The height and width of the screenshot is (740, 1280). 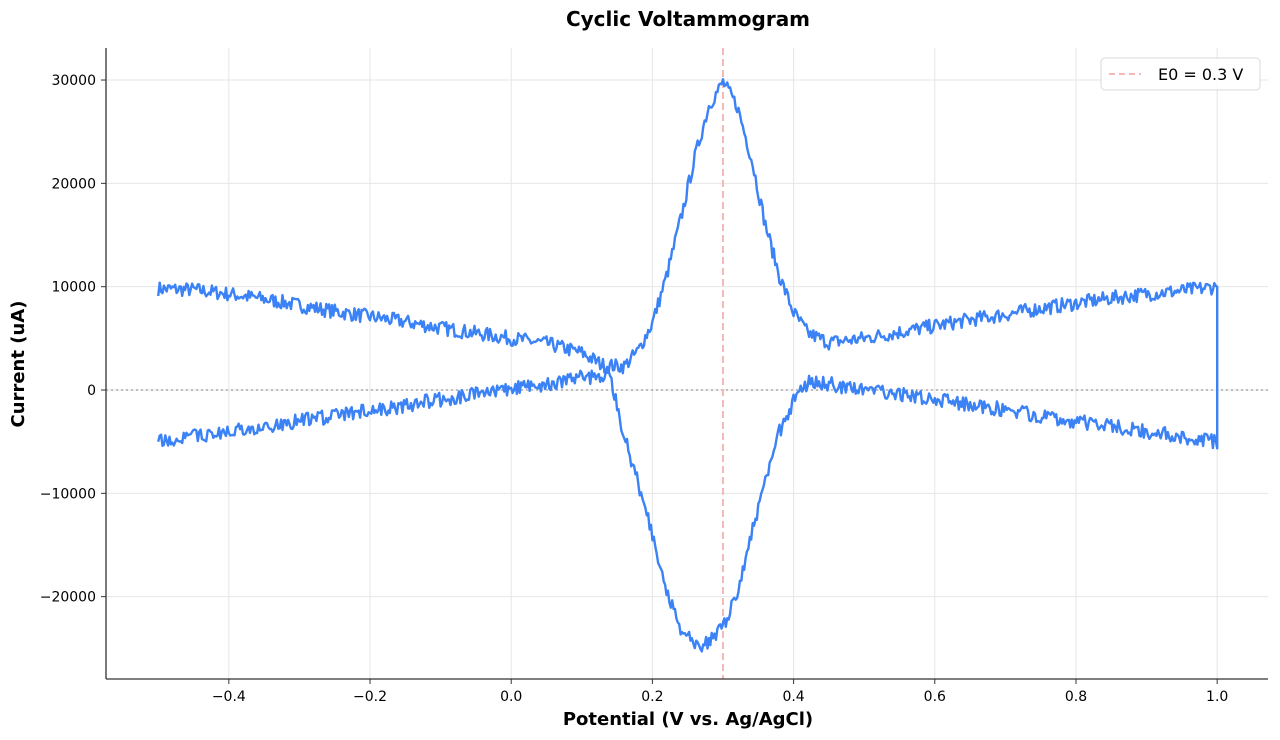 I want to click on x-tick-label: 0.0, so click(x=511, y=697).